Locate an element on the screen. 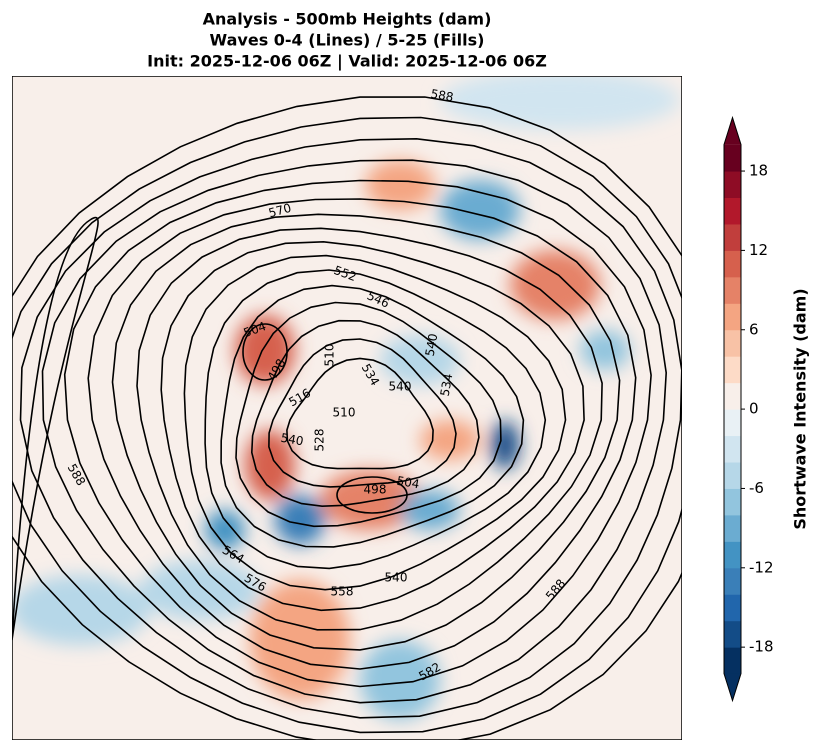  title-line: Analysis - 500mb Heights (dam) is located at coordinates (347, 19).